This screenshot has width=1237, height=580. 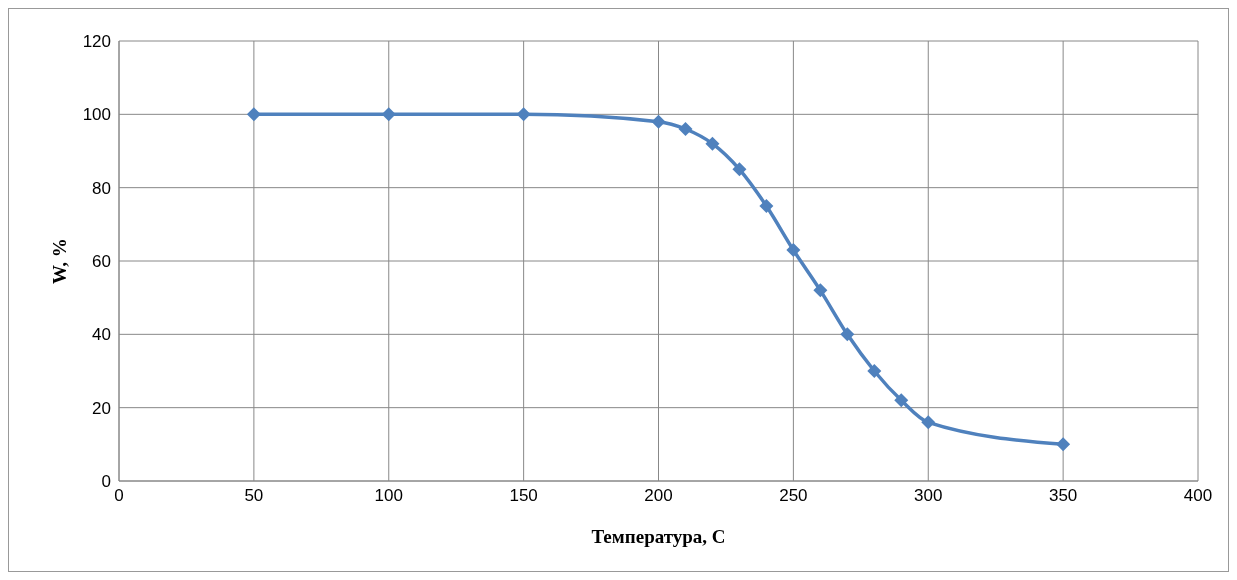 What do you see at coordinates (101, 335) in the screenshot?
I see `y-tick-label: 40` at bounding box center [101, 335].